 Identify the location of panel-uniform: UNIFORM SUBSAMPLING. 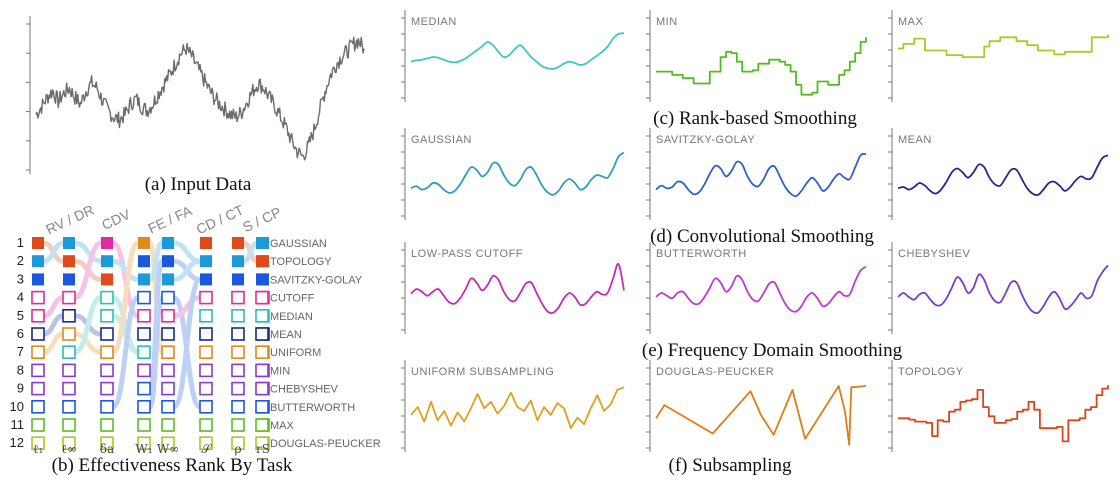
(513, 406).